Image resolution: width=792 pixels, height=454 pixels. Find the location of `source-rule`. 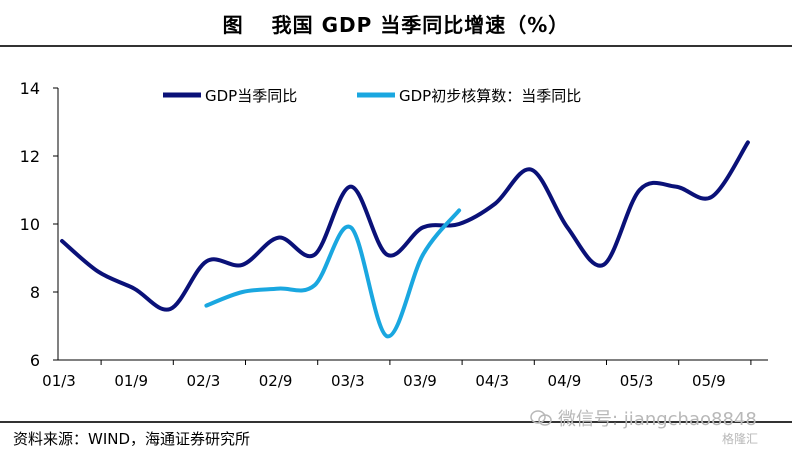

source-rule is located at coordinates (396, 422).